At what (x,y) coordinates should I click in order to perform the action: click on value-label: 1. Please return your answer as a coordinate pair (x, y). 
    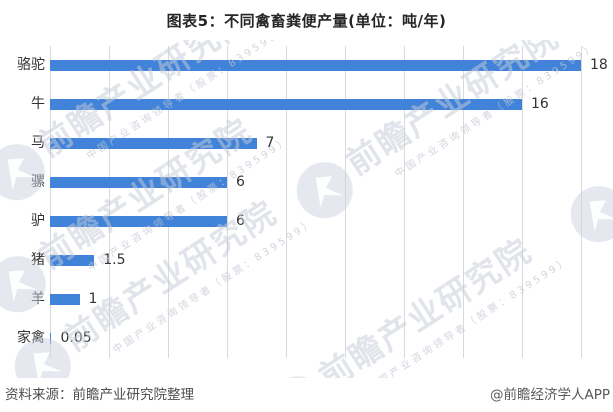
    Looking at the image, I should click on (93, 299).